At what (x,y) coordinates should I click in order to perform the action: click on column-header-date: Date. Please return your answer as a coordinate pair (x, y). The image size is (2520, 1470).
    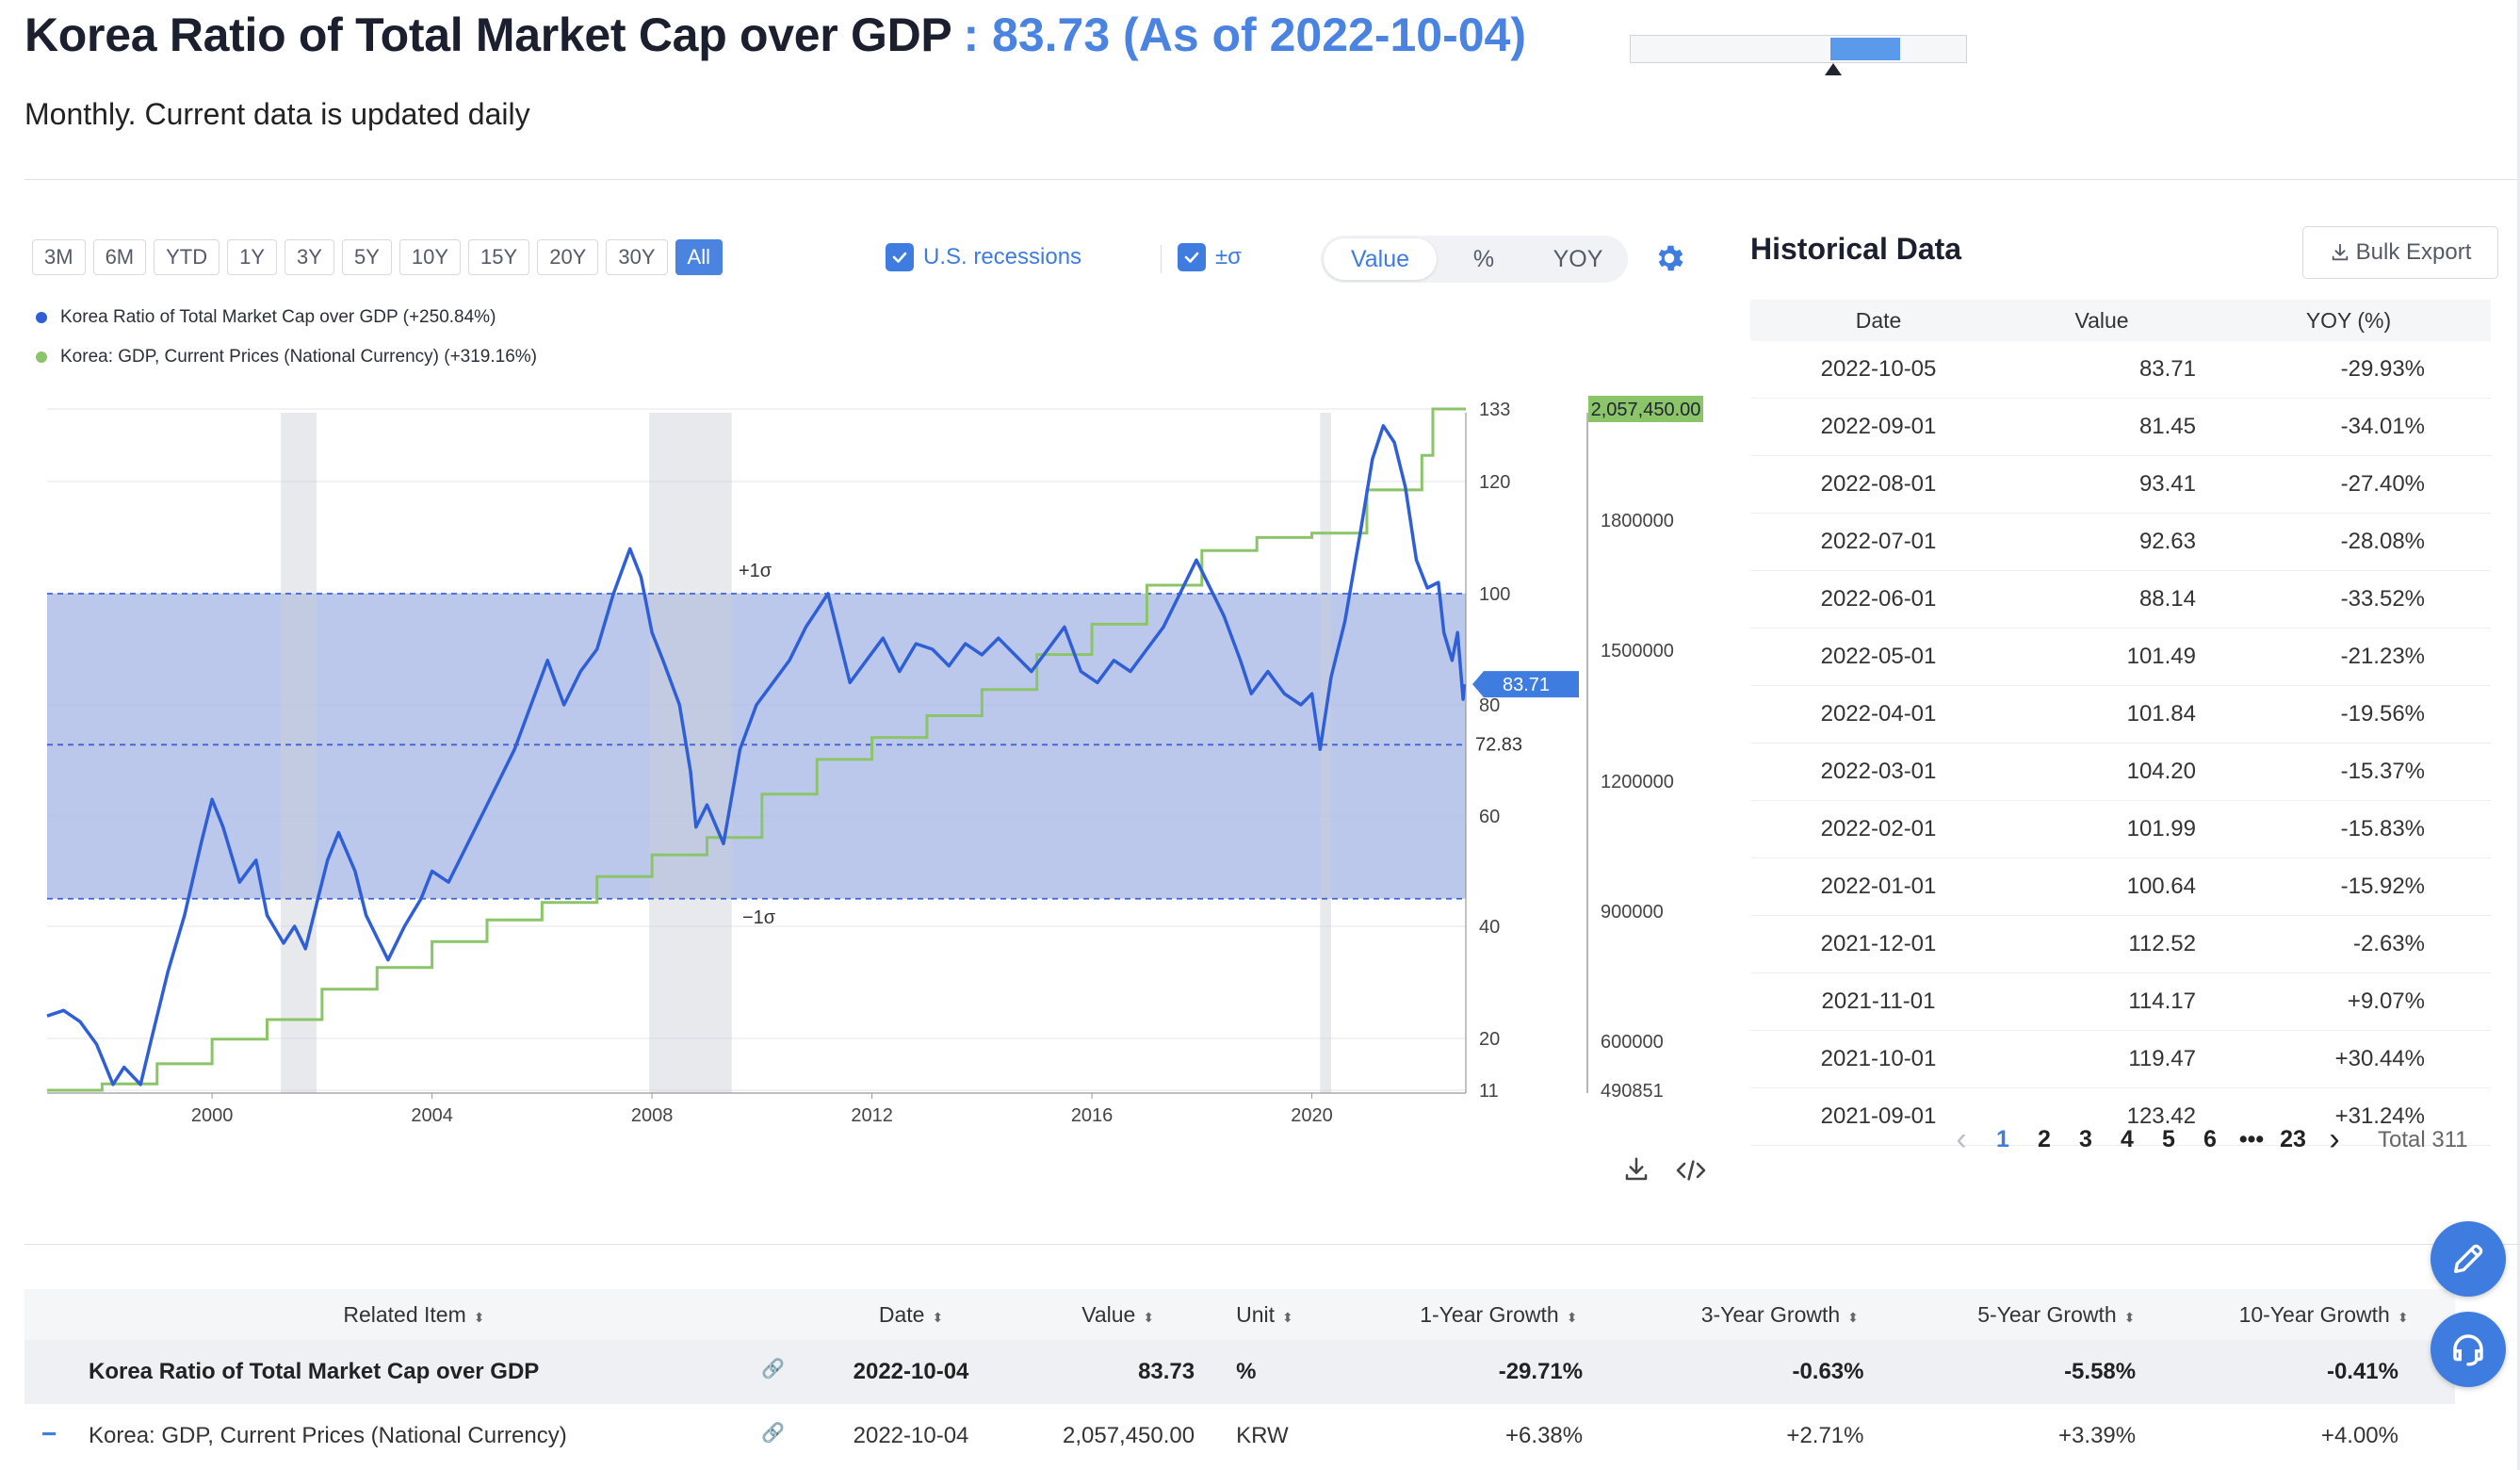
    Looking at the image, I should click on (1878, 320).